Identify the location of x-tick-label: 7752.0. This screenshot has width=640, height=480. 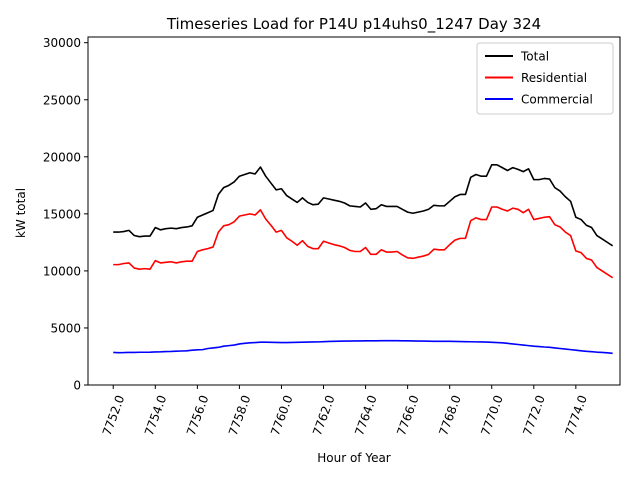
(114, 415).